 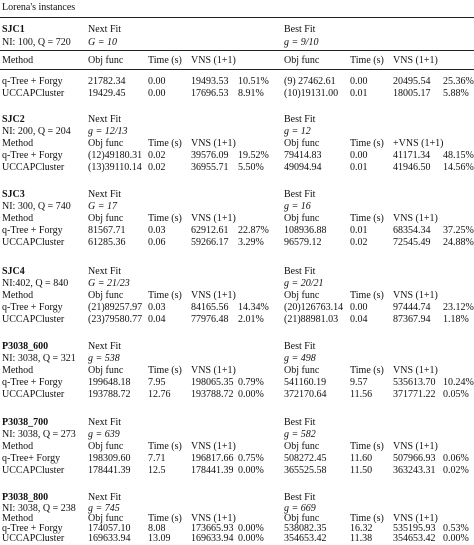 What do you see at coordinates (412, 319) in the screenshot?
I see `bf-vns-cell: 87367.94` at bounding box center [412, 319].